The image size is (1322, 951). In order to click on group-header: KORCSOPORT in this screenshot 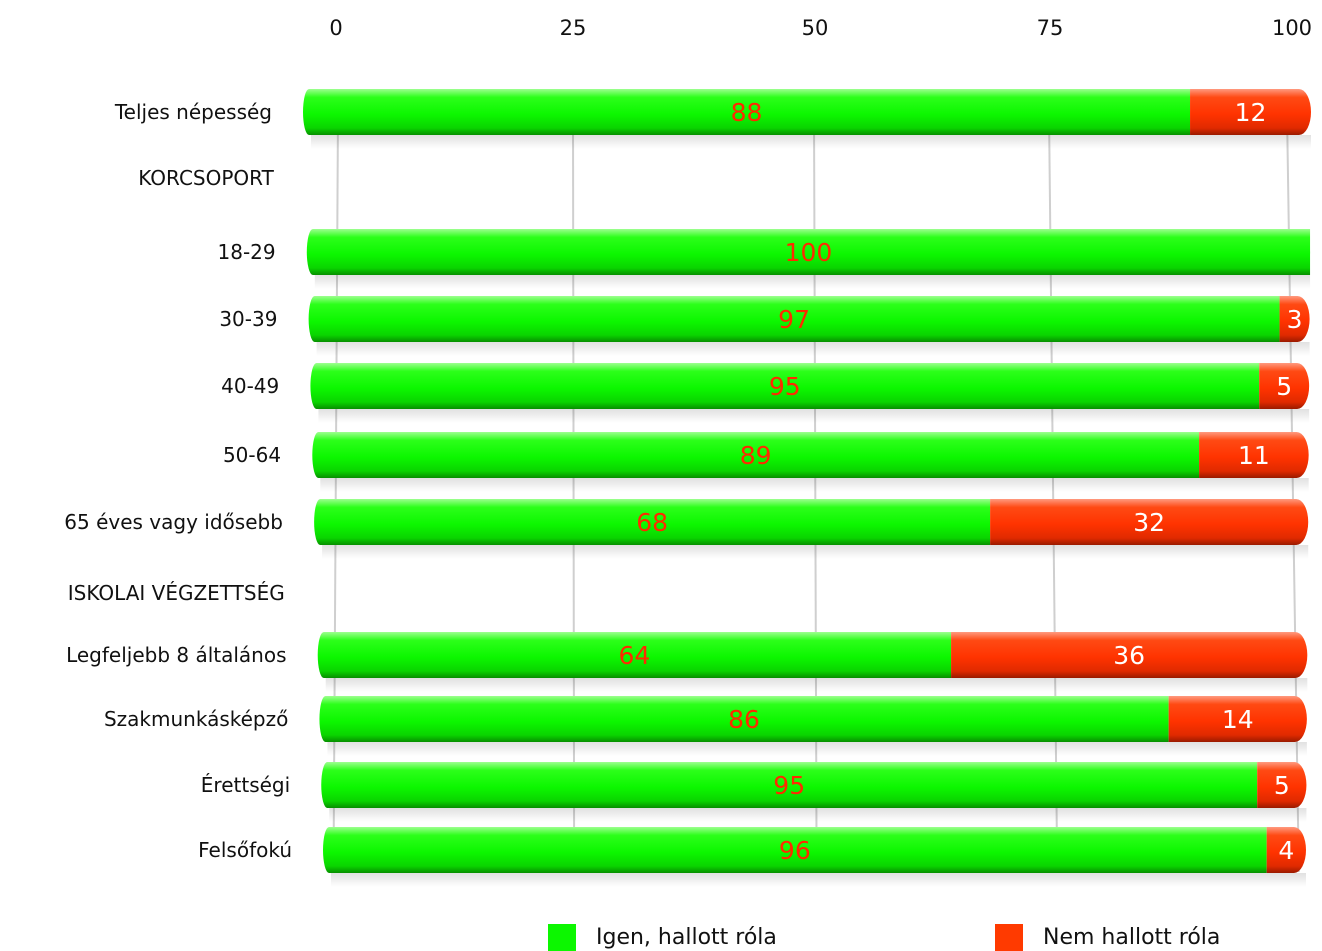, I will do `click(206, 178)`.